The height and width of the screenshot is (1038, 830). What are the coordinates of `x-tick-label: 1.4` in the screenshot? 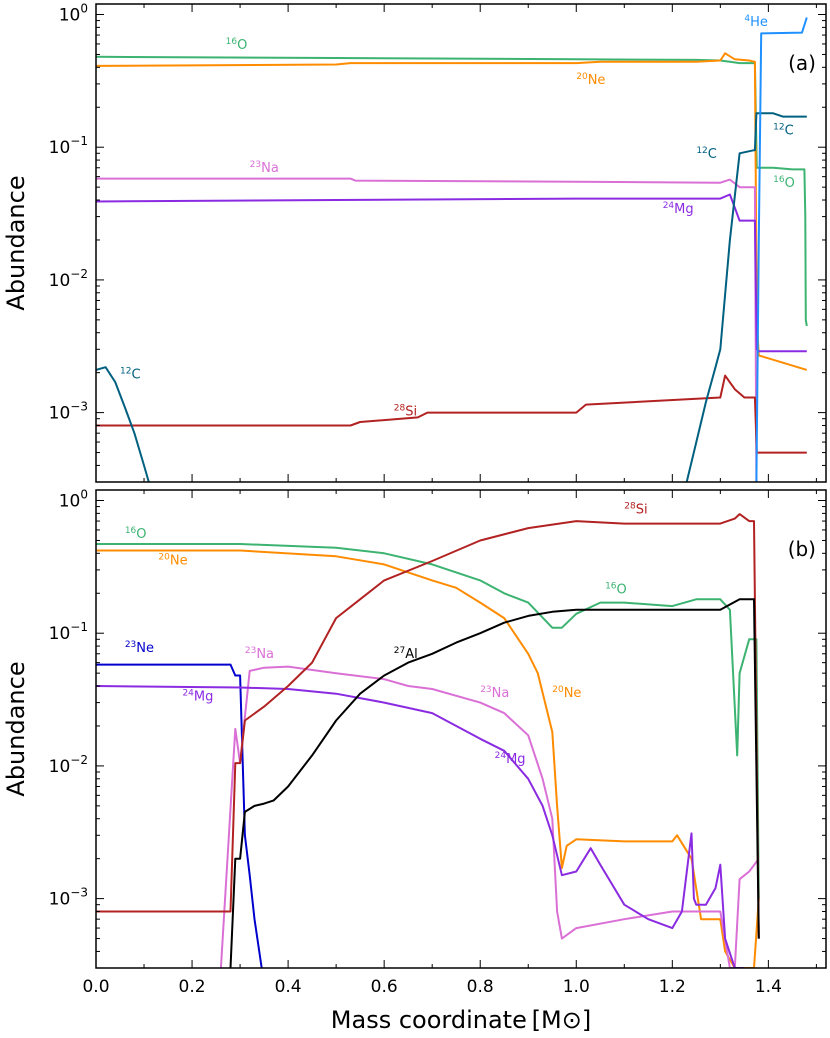 It's located at (768, 987).